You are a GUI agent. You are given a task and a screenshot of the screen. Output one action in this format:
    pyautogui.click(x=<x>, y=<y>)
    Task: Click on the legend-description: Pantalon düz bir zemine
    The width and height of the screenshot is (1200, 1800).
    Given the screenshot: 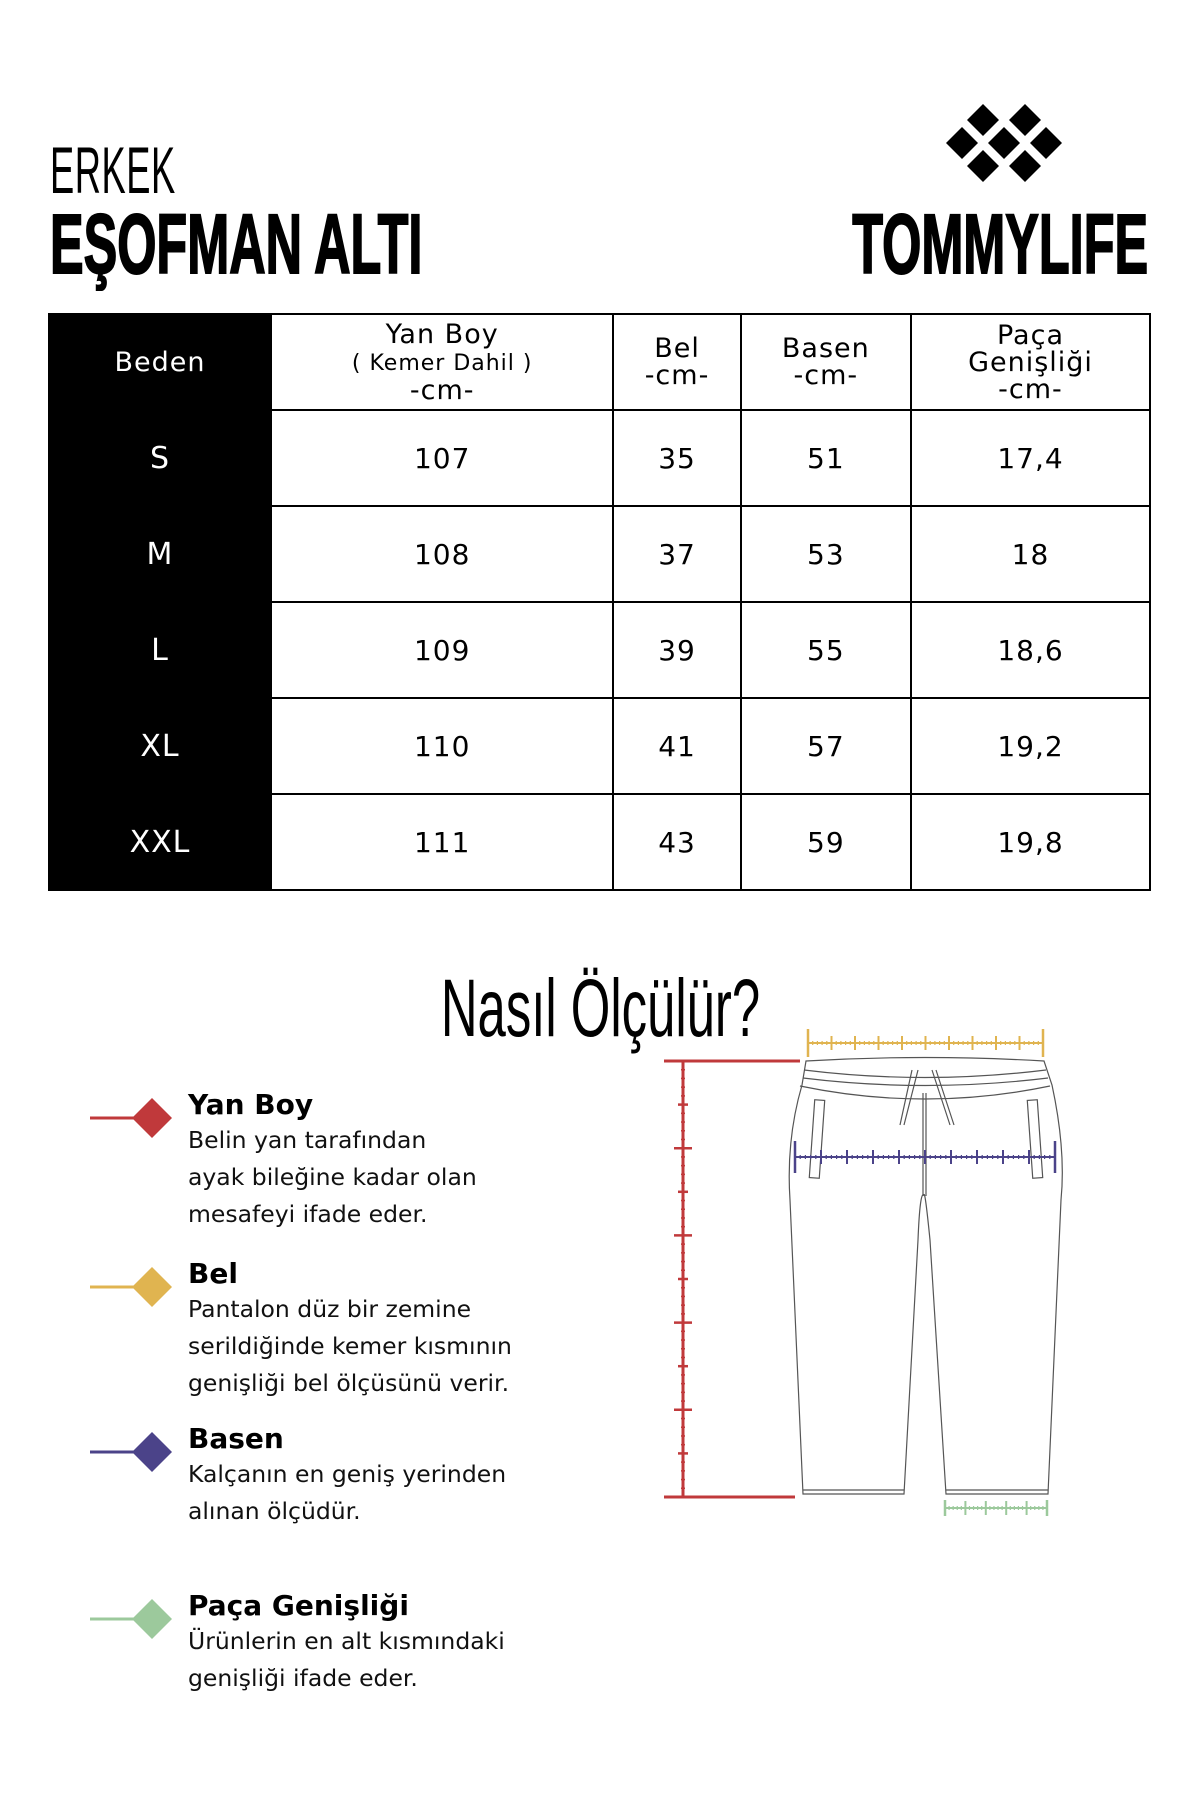 What is the action you would take?
    pyautogui.click(x=330, y=1309)
    